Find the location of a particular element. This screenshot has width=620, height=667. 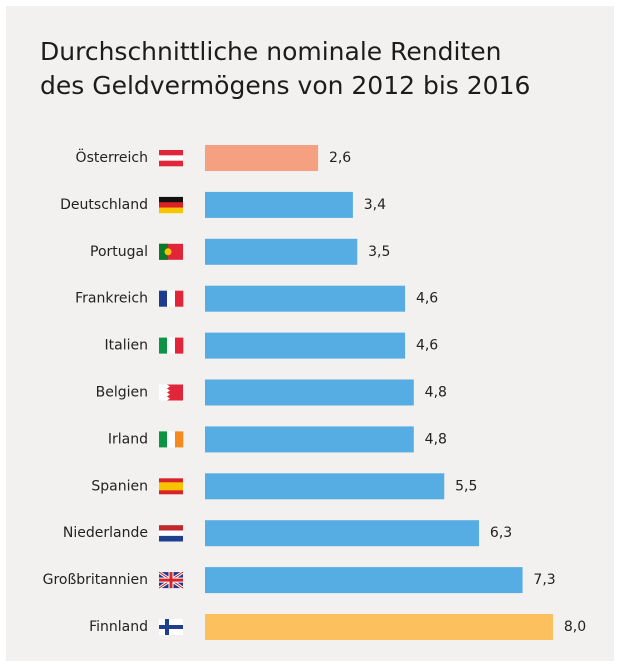

category-label: Italien is located at coordinates (126, 346).